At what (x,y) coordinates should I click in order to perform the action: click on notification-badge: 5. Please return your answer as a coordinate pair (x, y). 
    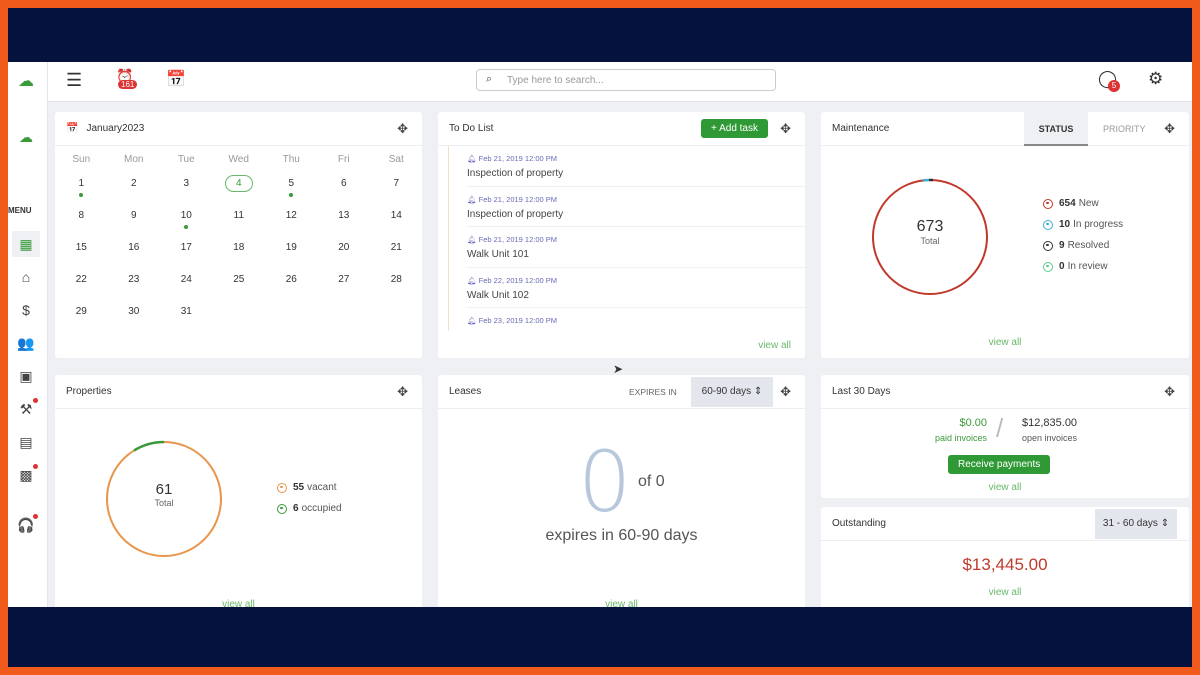
    Looking at the image, I should click on (1114, 86).